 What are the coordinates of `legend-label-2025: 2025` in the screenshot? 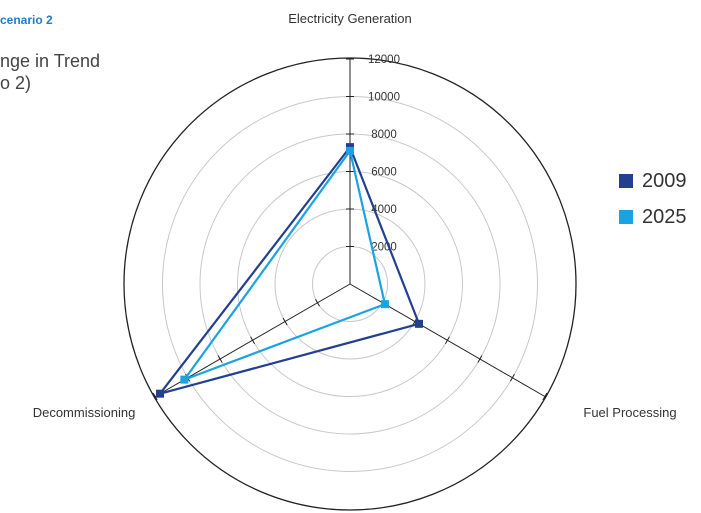 It's located at (664, 216).